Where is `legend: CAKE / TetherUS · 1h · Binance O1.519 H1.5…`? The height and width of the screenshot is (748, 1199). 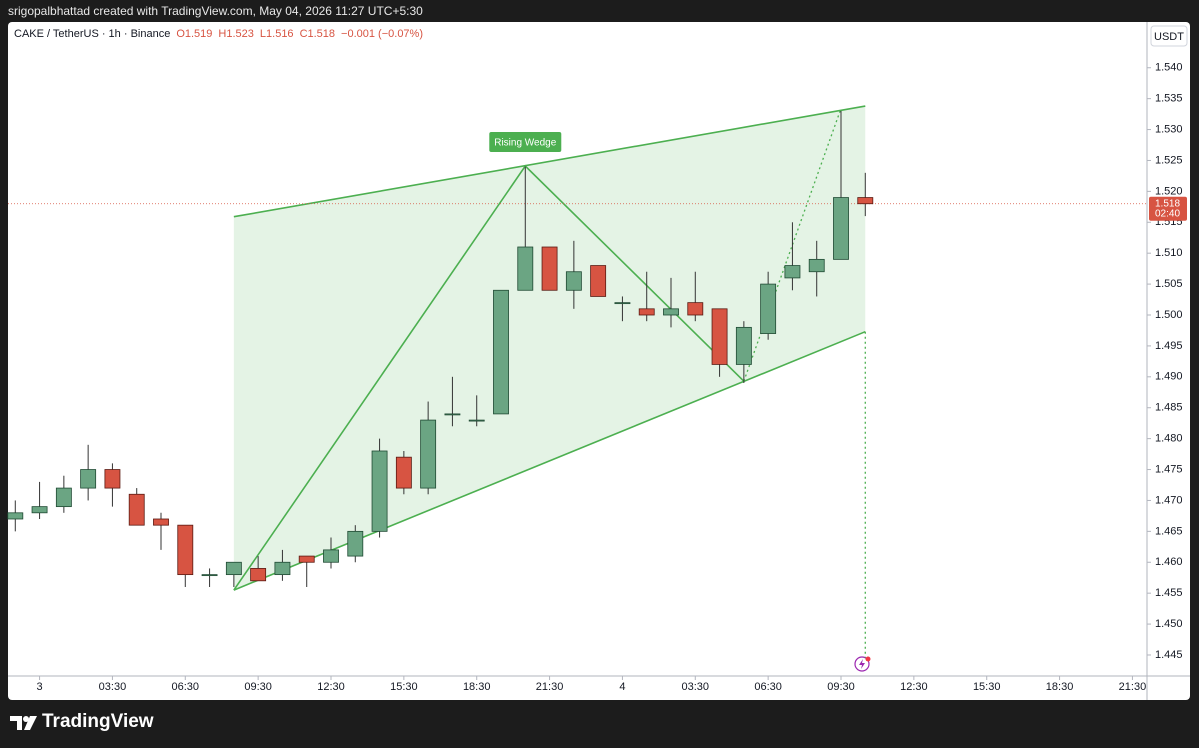 legend: CAKE / TetherUS · 1h · Binance O1.519 H1.5… is located at coordinates (218, 34).